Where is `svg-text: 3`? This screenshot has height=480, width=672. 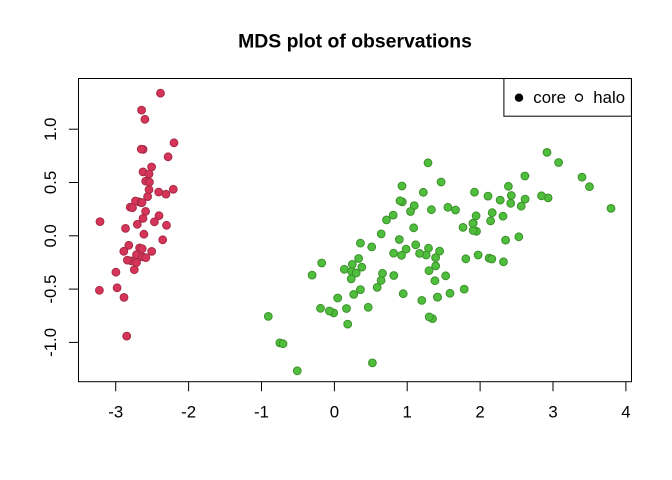
svg-text: 3 is located at coordinates (552, 411).